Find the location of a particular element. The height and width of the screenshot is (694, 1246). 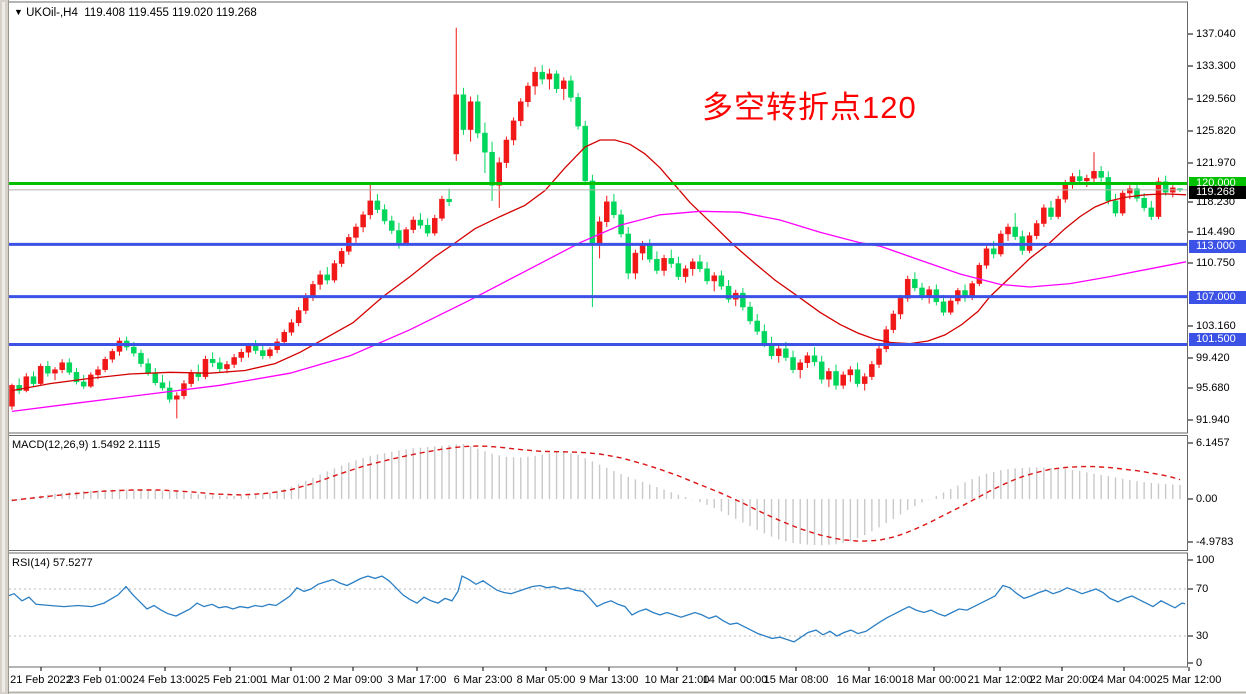

ohlc-low: 119.020 is located at coordinates (192, 13).